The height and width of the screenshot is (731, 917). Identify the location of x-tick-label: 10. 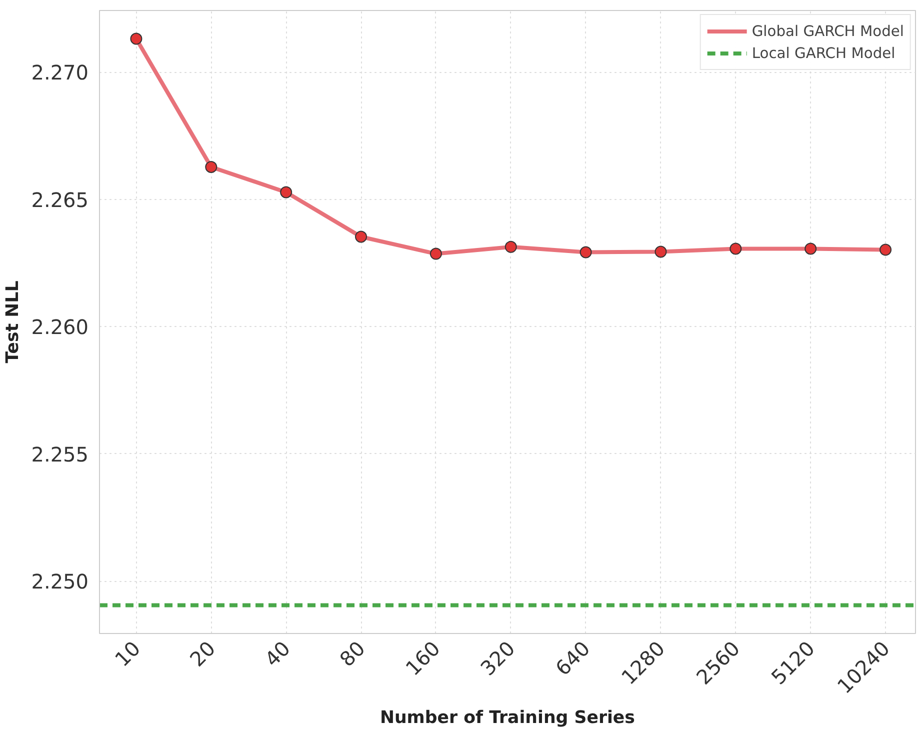
(128, 654).